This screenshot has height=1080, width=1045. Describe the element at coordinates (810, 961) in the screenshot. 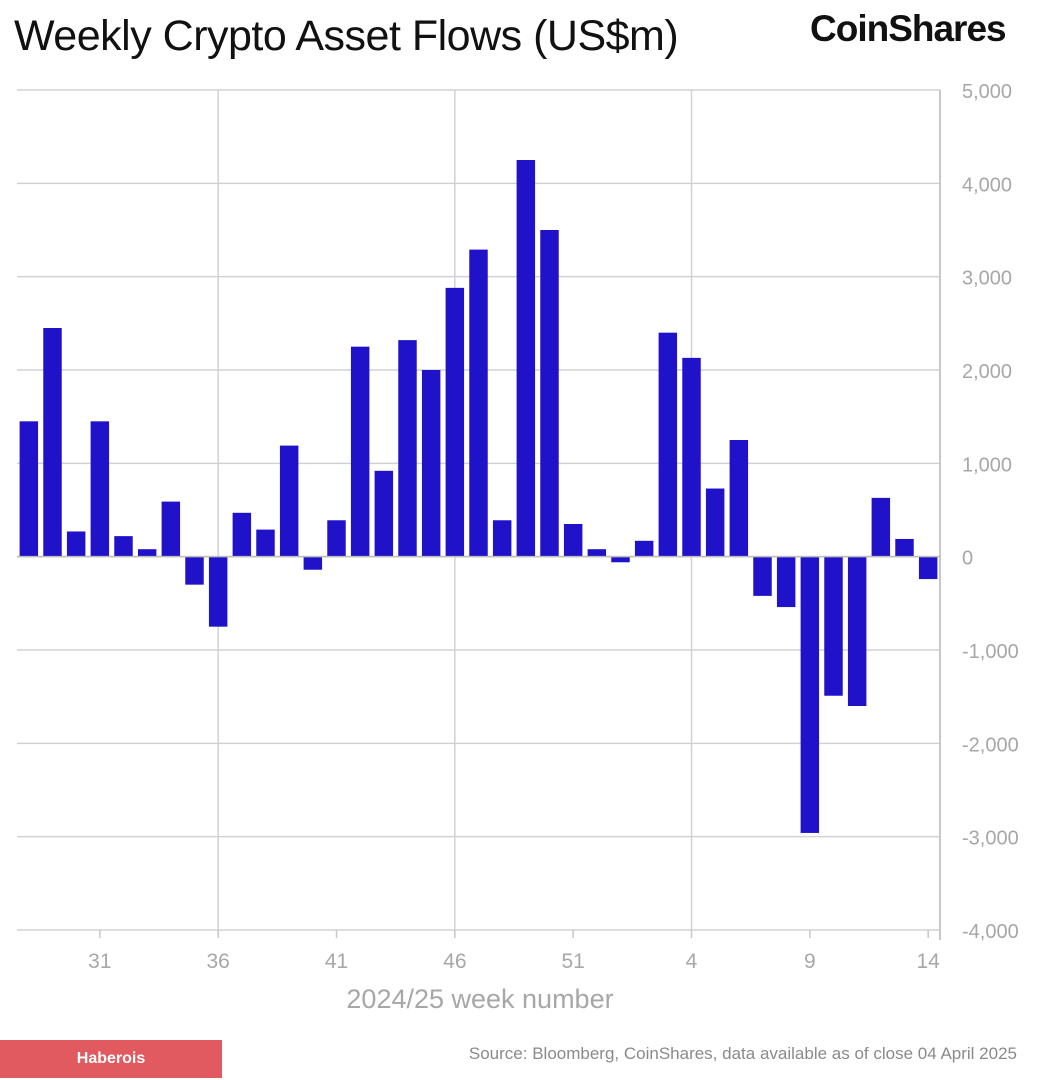

I see `x-tick-label: 9` at that location.